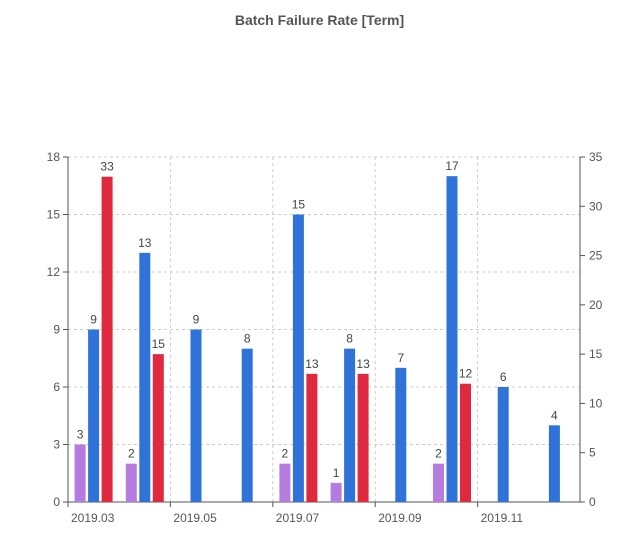  I want to click on x-tick-label: 2019.09, so click(400, 518).